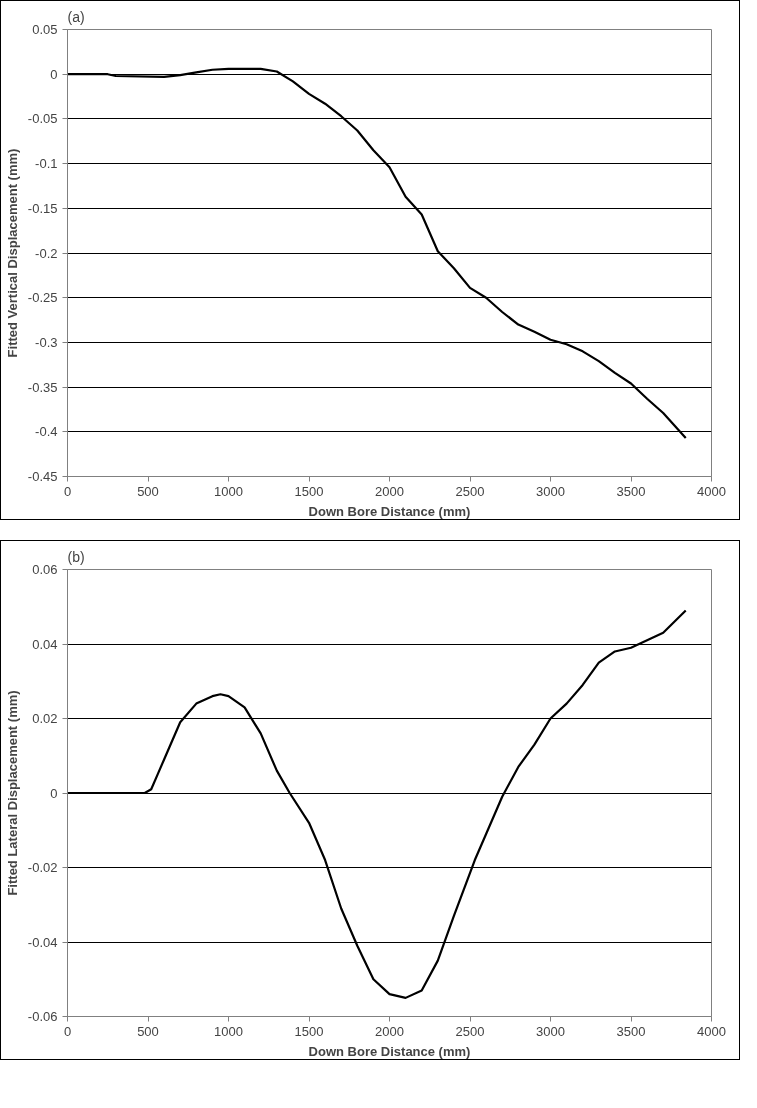  Describe the element at coordinates (42, 476) in the screenshot. I see `y-tick-label: -0.45` at that location.